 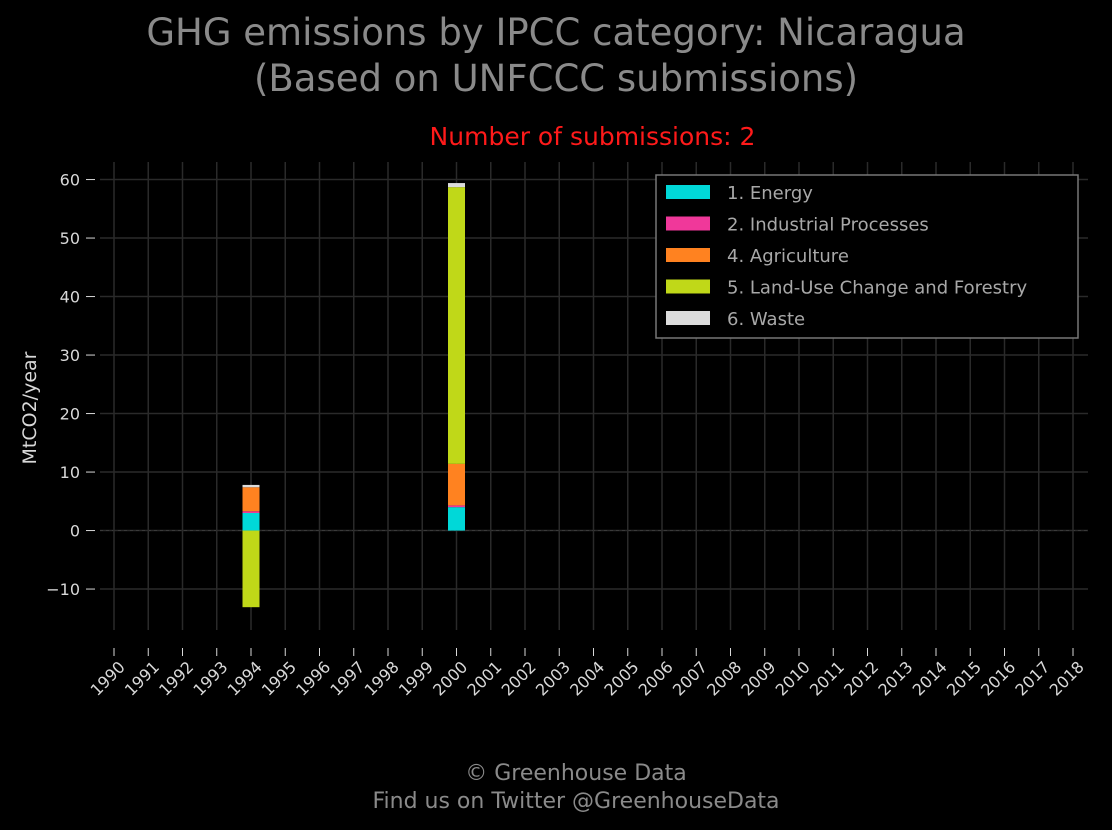 I want to click on x-tick-label: 1991, so click(x=142, y=678).